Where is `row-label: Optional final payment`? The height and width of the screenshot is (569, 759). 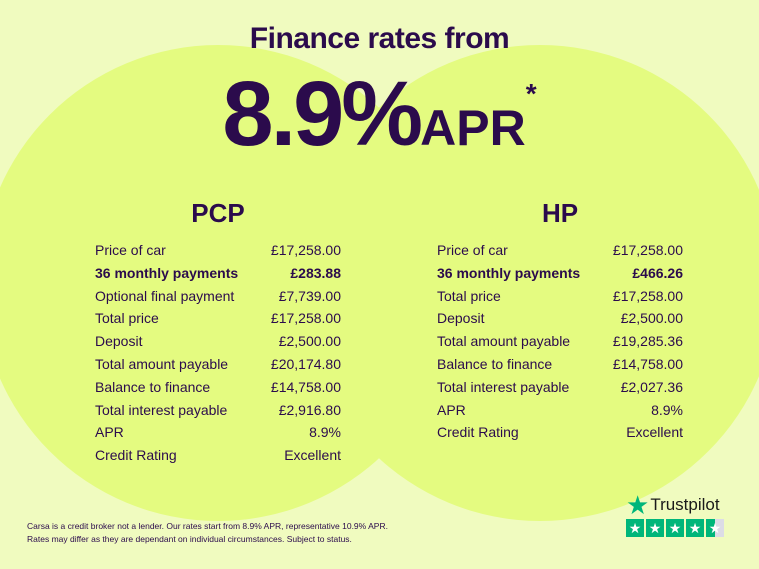 row-label: Optional final payment is located at coordinates (165, 295).